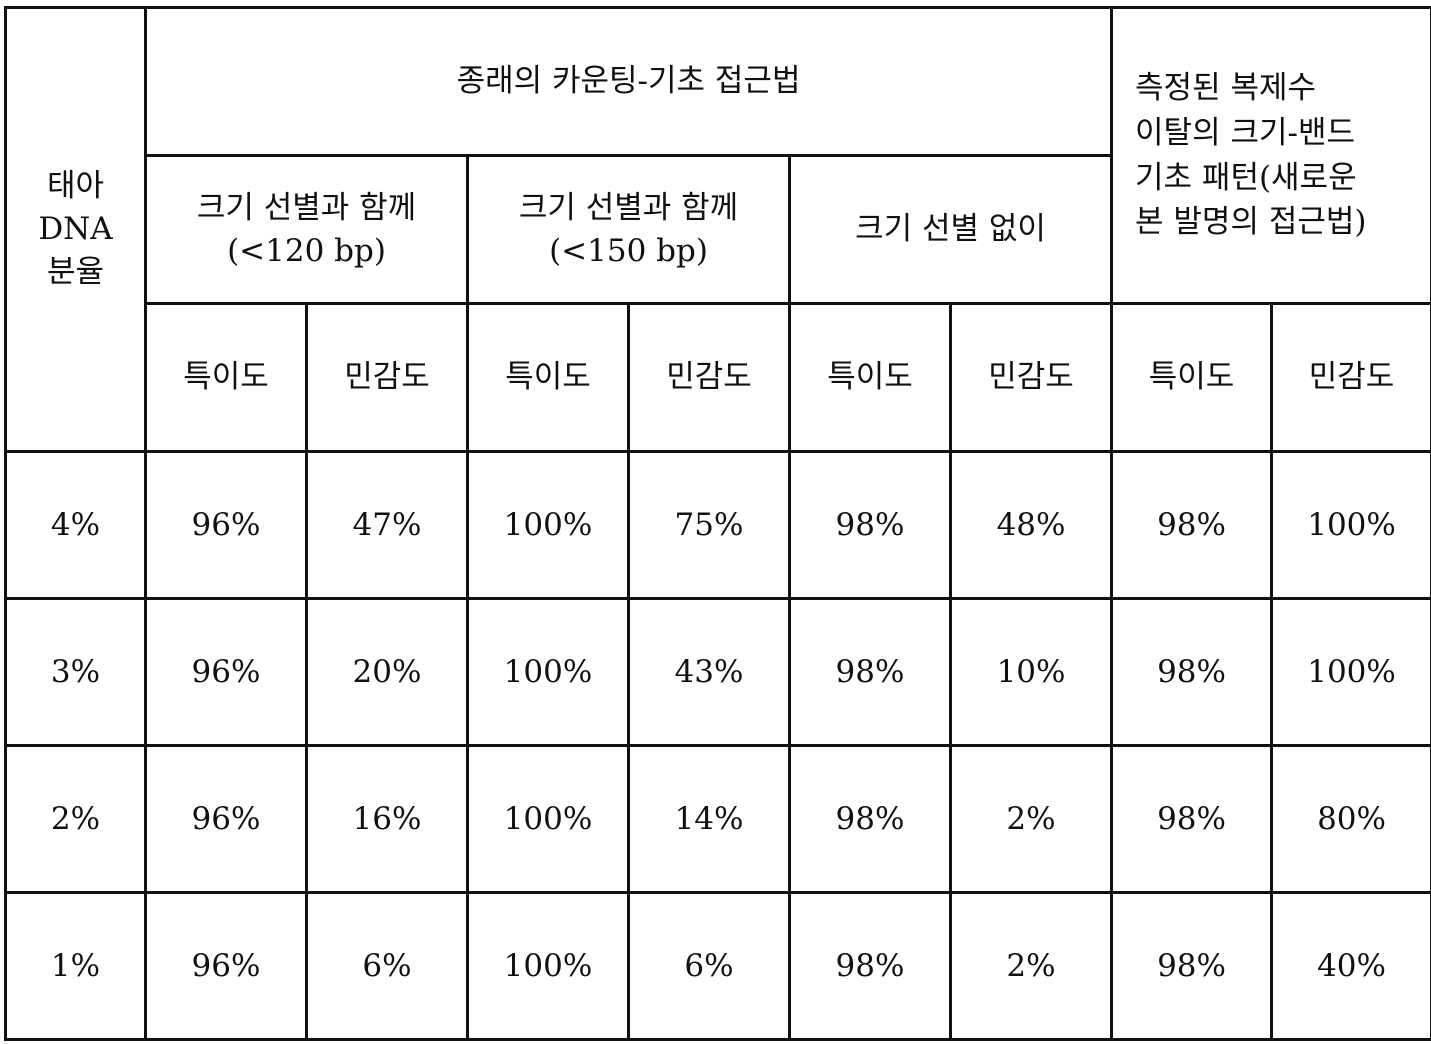  I want to click on fraction-cell: 4%, so click(76, 525).